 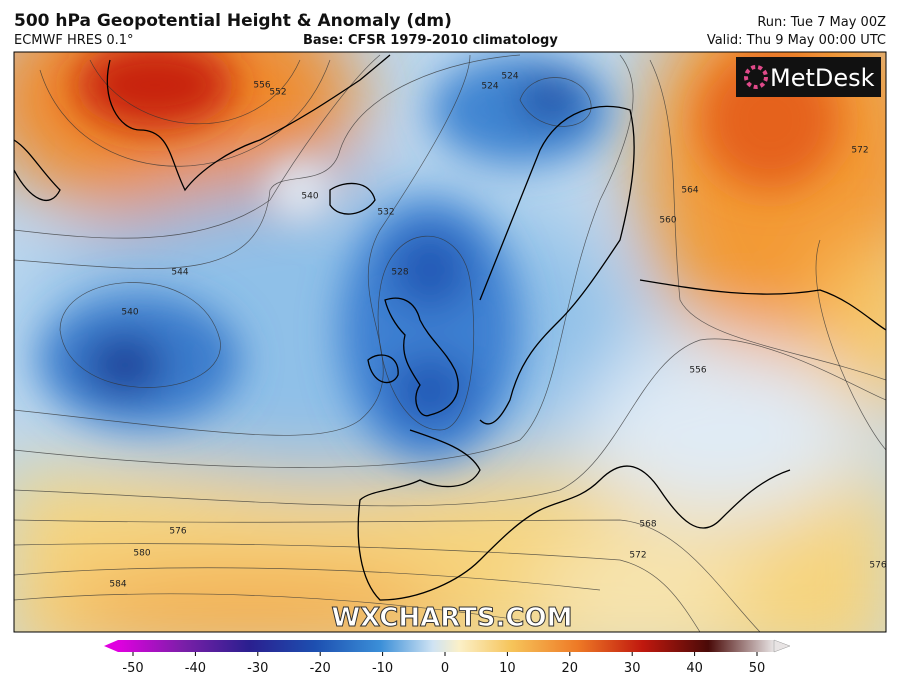 What do you see at coordinates (782, 646) in the screenshot?
I see `colorbar-arrow-high` at bounding box center [782, 646].